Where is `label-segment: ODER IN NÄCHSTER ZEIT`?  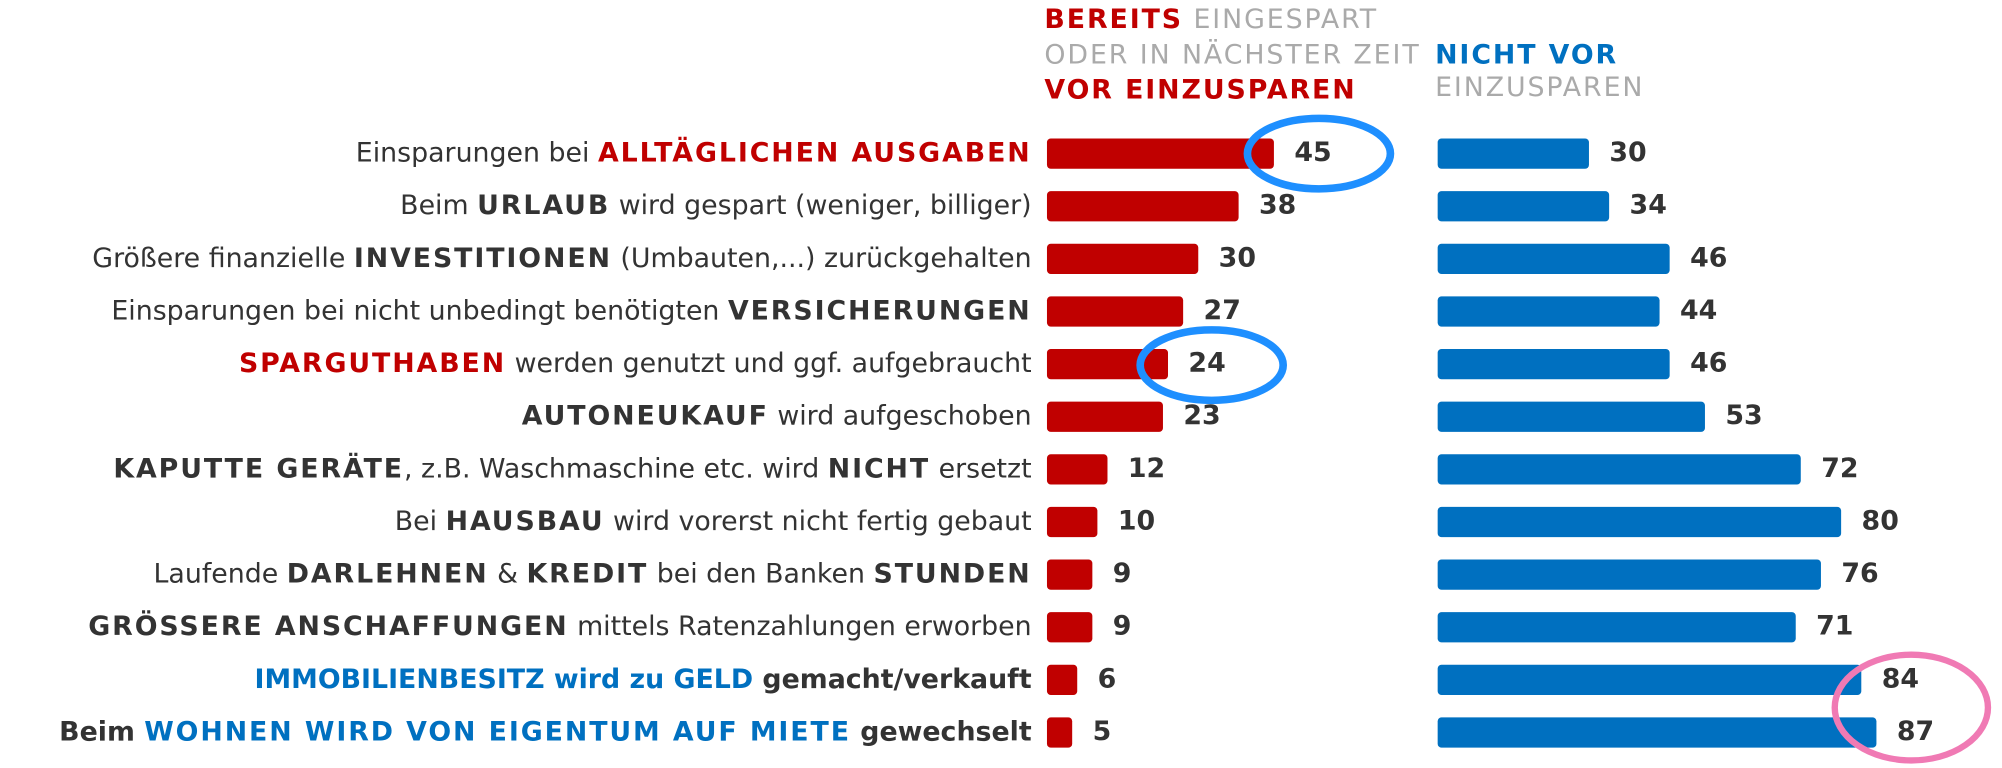 label-segment: ODER IN NÄCHSTER ZEIT is located at coordinates (1232, 54).